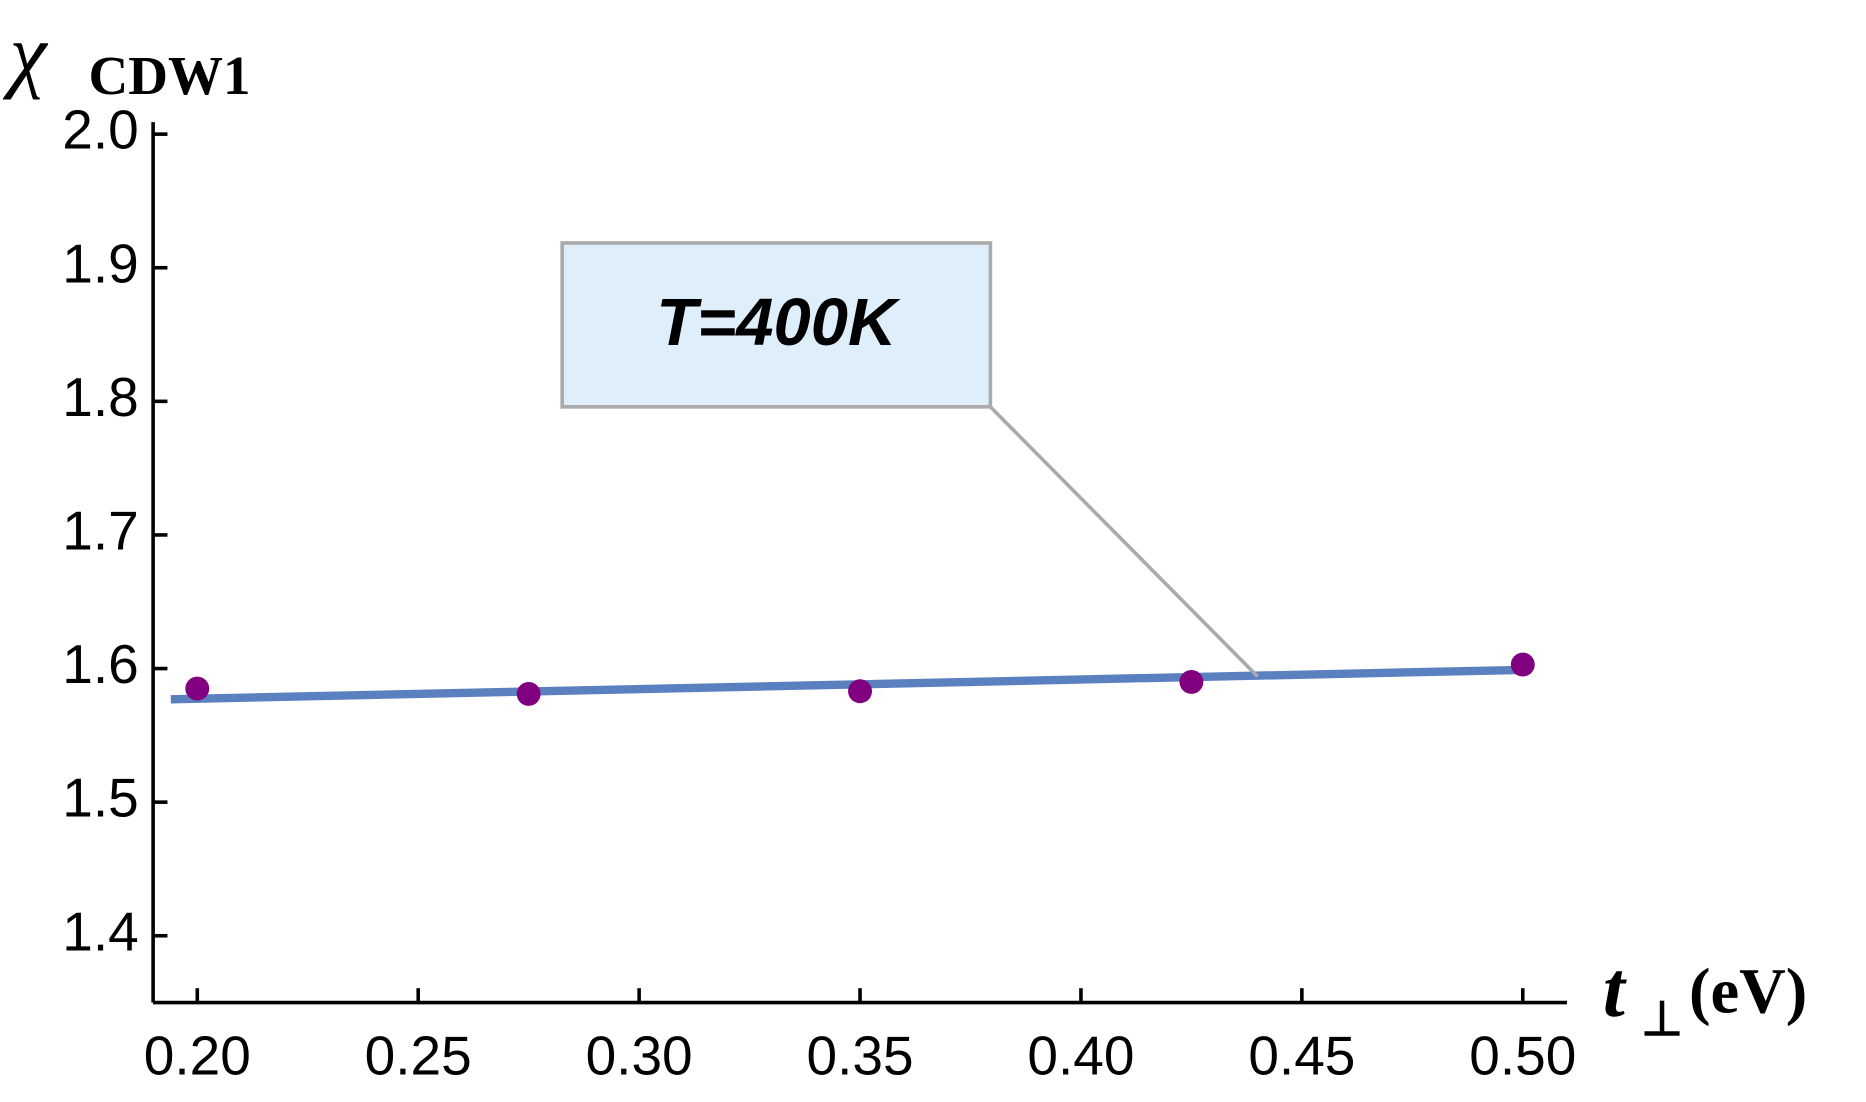 Image resolution: width=1866 pixels, height=1102 pixels. What do you see at coordinates (1615, 990) in the screenshot?
I see `x-label: t` at bounding box center [1615, 990].